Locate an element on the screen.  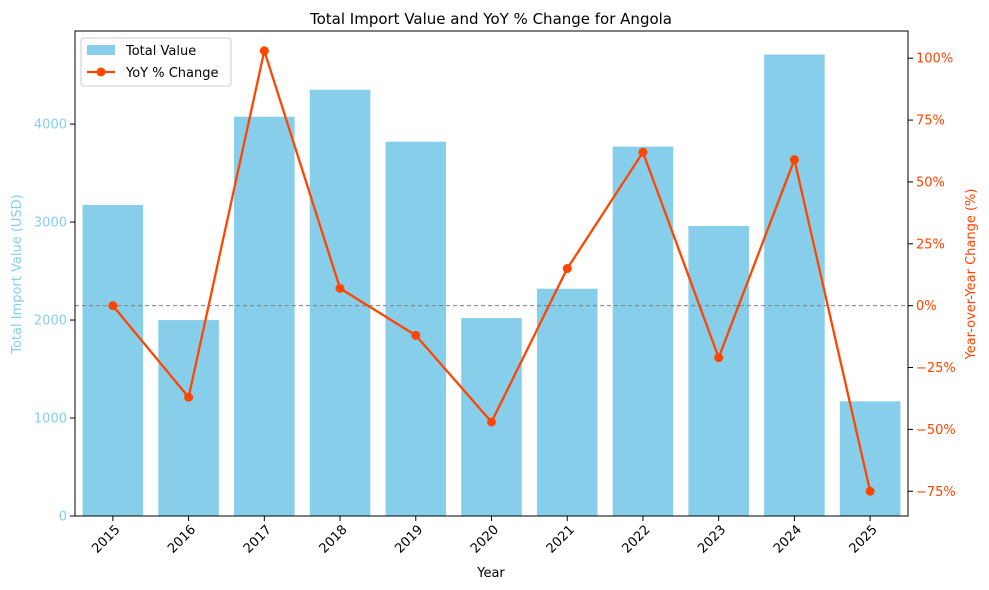
x-tick-label-2019: 2019 is located at coordinates (409, 540).